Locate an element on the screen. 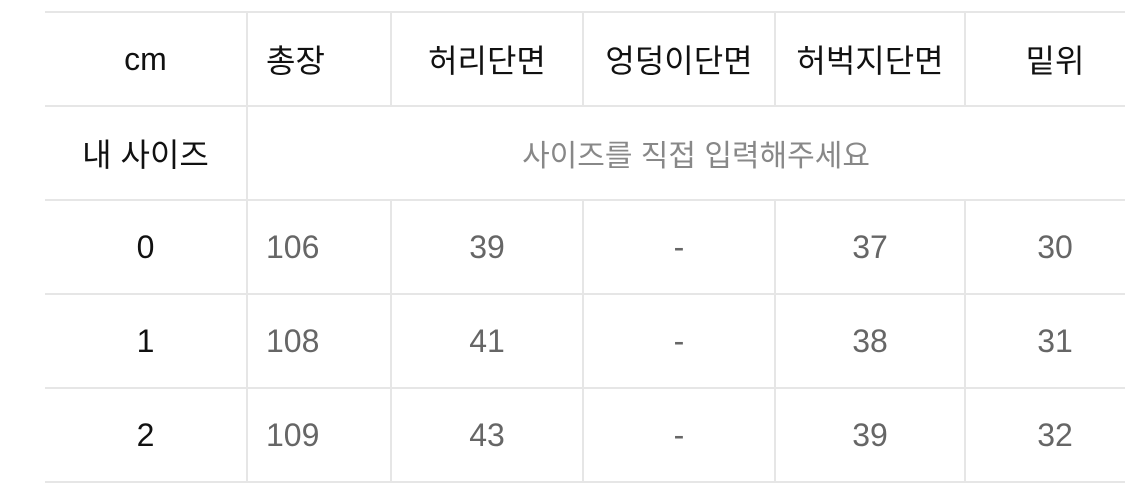  header-hip: 엉덩이단면 is located at coordinates (679, 59).